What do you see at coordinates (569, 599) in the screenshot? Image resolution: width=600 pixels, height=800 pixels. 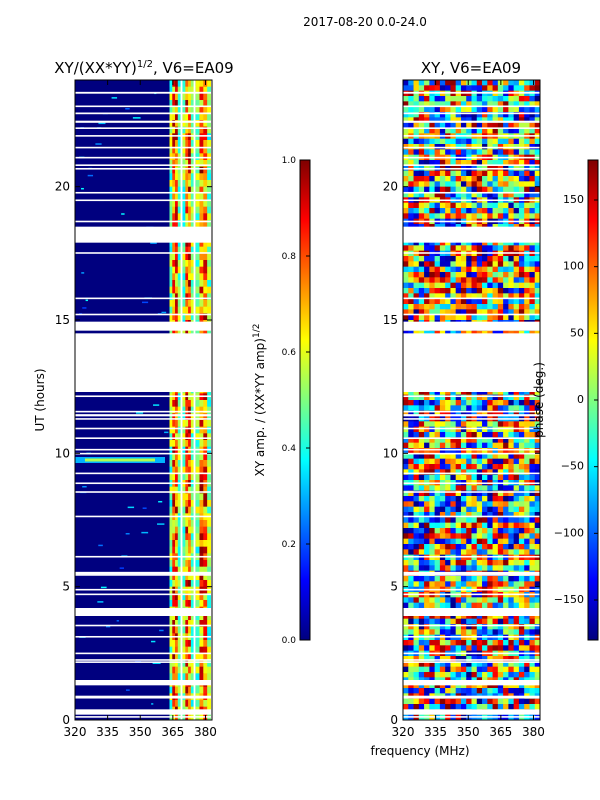 I see `phase-colorbar-tick-label: −150` at bounding box center [569, 599].